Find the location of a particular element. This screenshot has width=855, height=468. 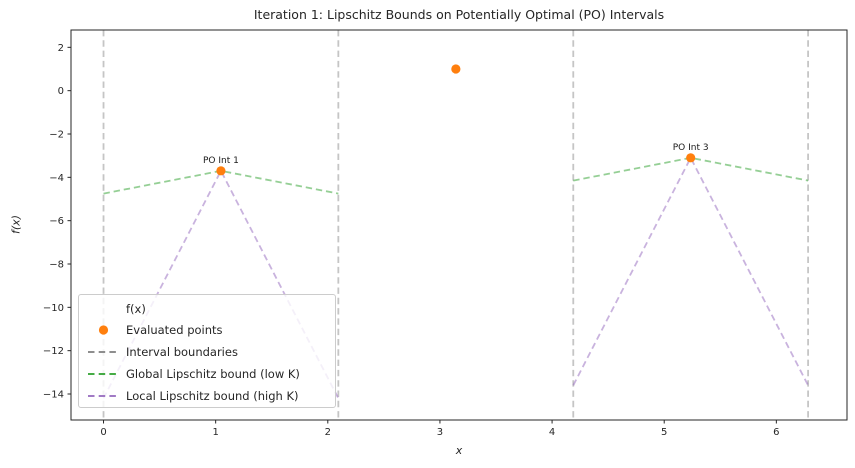

y-axis-label: f(x) is located at coordinates (16, 224).